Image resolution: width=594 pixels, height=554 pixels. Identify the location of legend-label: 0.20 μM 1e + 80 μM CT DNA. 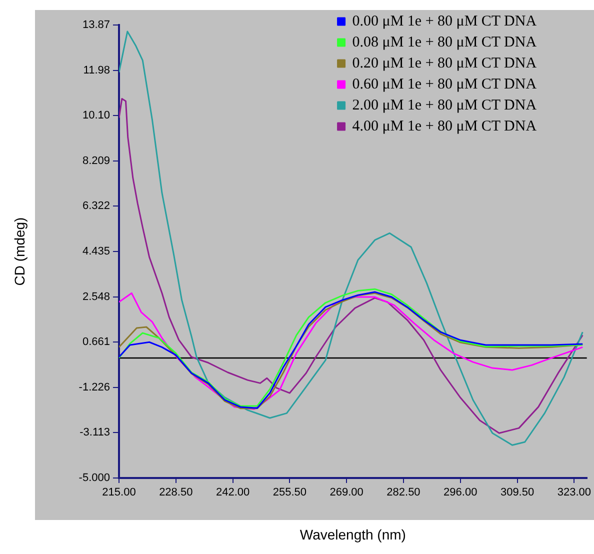
(444, 63).